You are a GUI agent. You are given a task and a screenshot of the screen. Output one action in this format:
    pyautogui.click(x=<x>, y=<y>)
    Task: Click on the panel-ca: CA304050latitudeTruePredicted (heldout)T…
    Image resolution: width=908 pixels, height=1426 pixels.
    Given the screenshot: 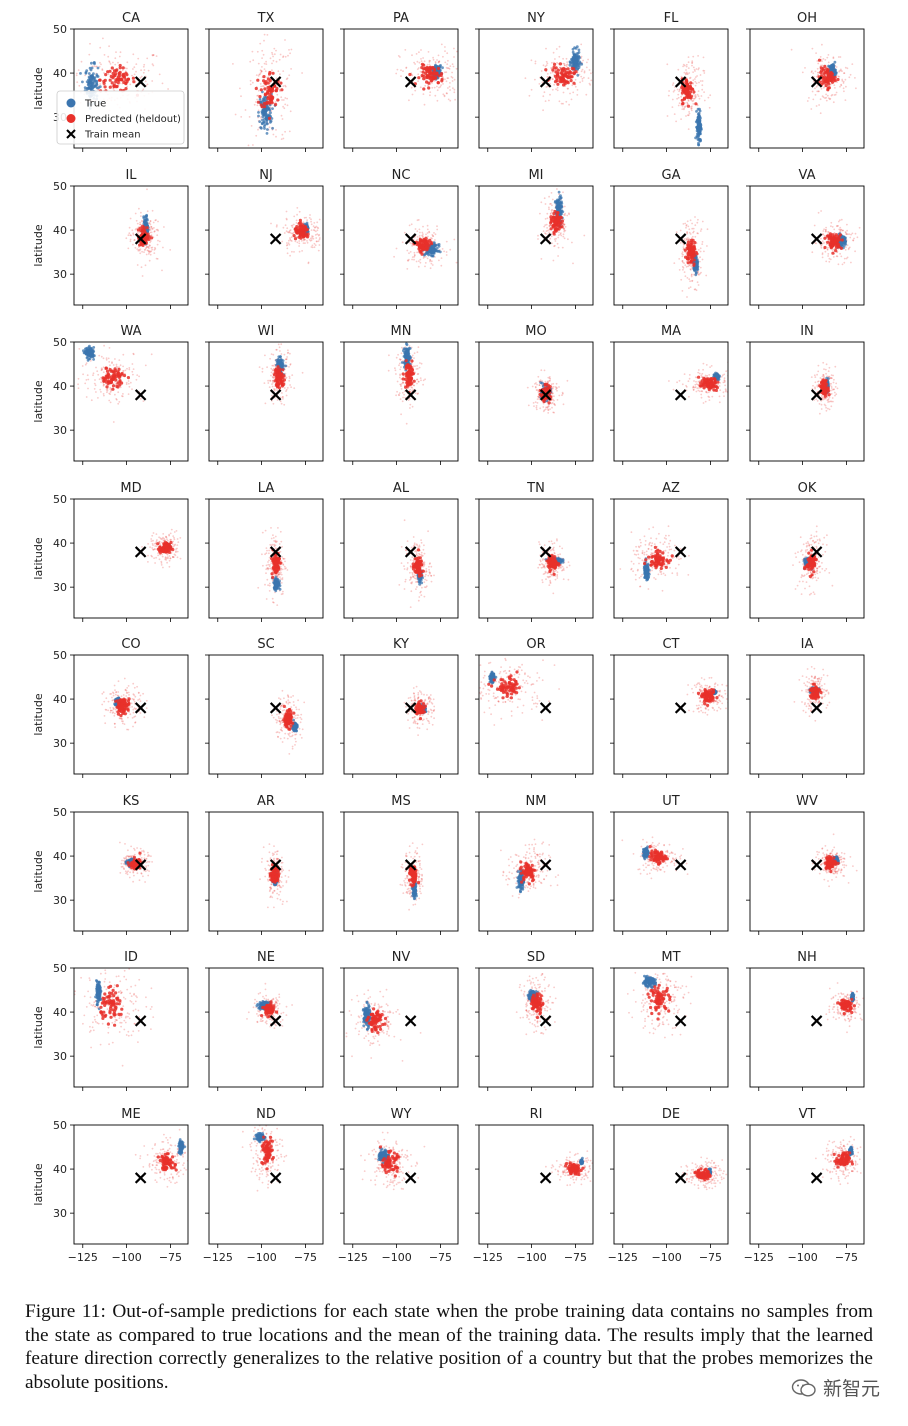 What is the action you would take?
    pyautogui.click(x=110, y=81)
    